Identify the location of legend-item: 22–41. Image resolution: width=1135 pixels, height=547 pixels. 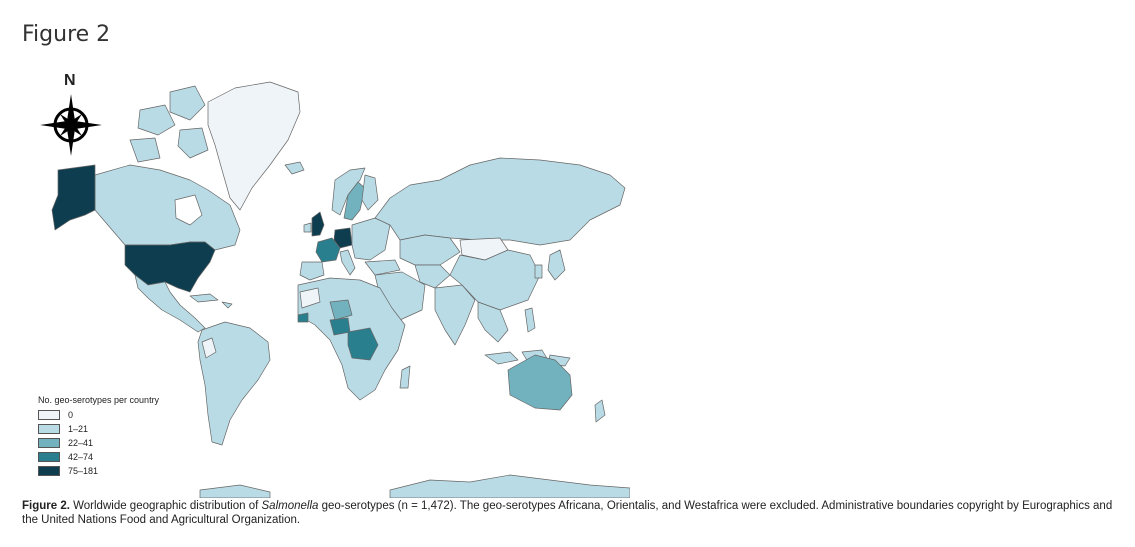
(98, 443).